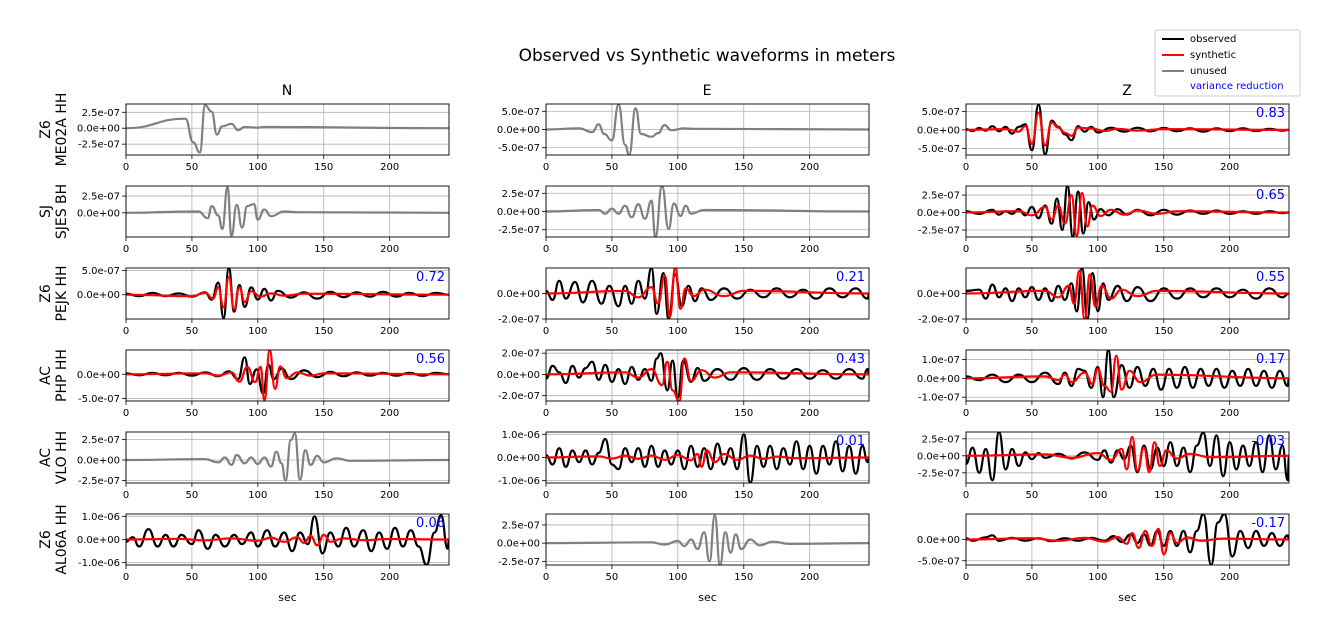  I want to click on panel-r1-e: 0 50 100 150 200 2.5e-07 0.0e+00 -2.5e-07, so click(683, 220).